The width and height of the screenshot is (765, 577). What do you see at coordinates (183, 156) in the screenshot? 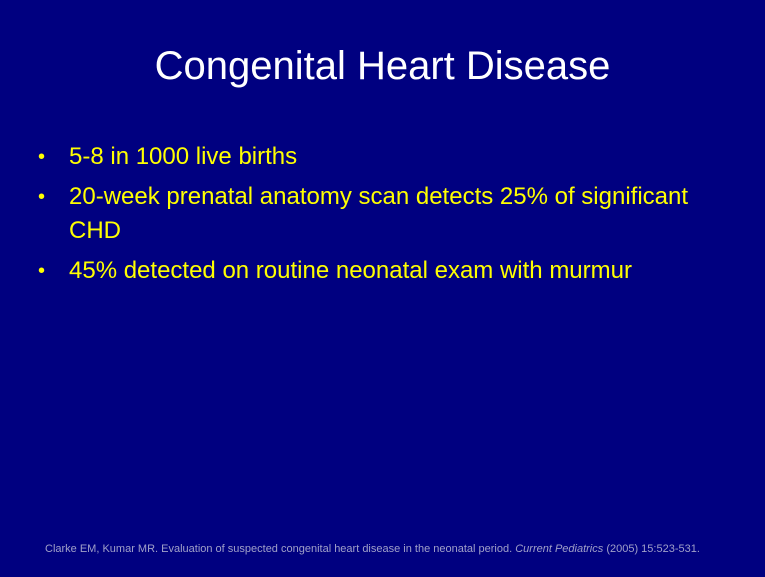
I see `bullet-text: 5-8 in 1000 live births` at bounding box center [183, 156].